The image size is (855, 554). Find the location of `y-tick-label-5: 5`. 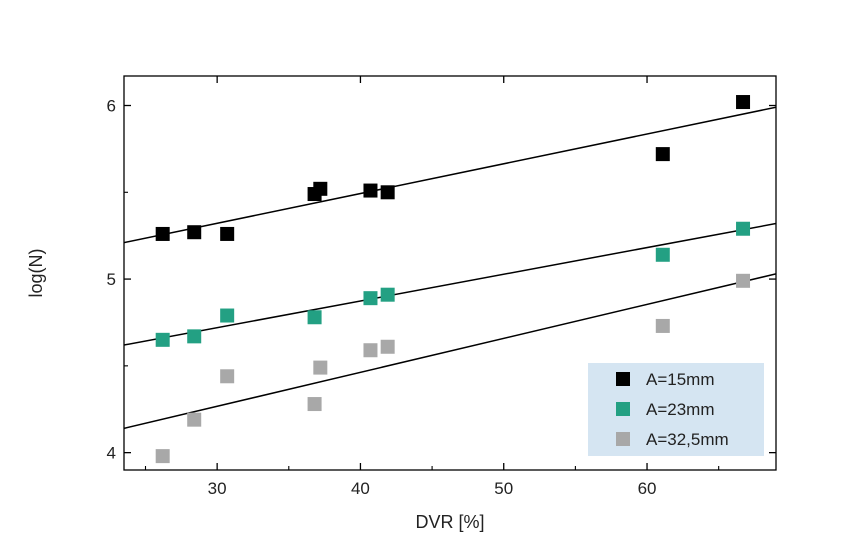

y-tick-label-5: 5 is located at coordinates (111, 279).